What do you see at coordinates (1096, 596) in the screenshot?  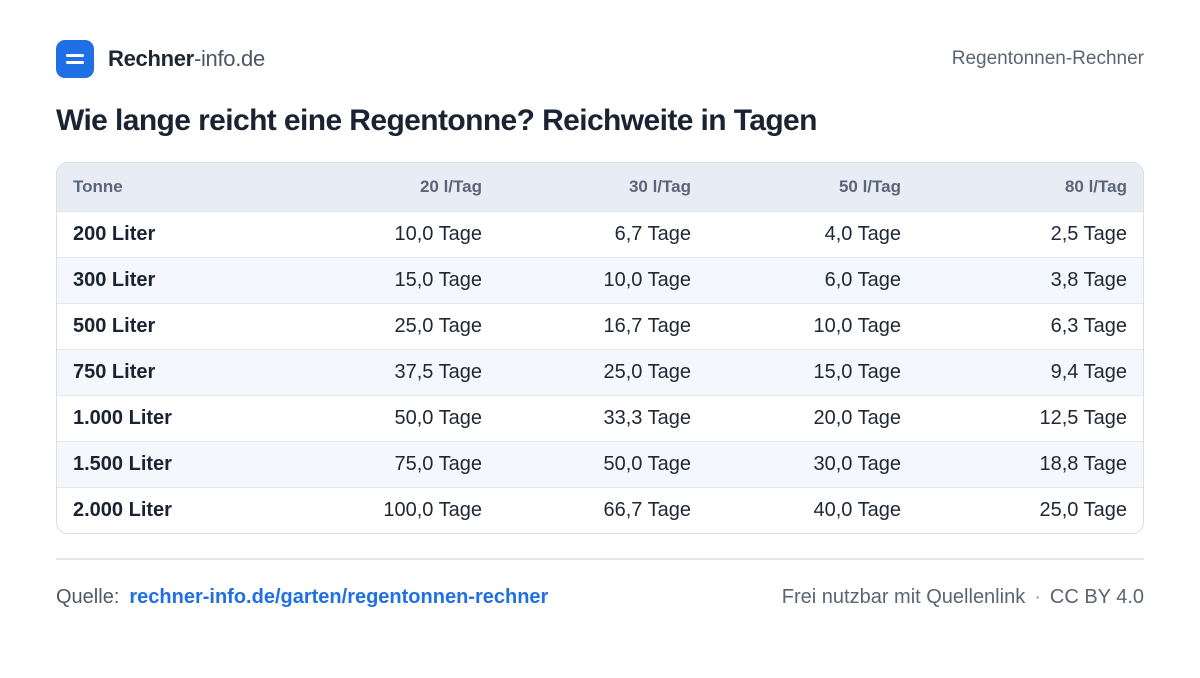 I see `license-text: CC BY 4.0` at bounding box center [1096, 596].